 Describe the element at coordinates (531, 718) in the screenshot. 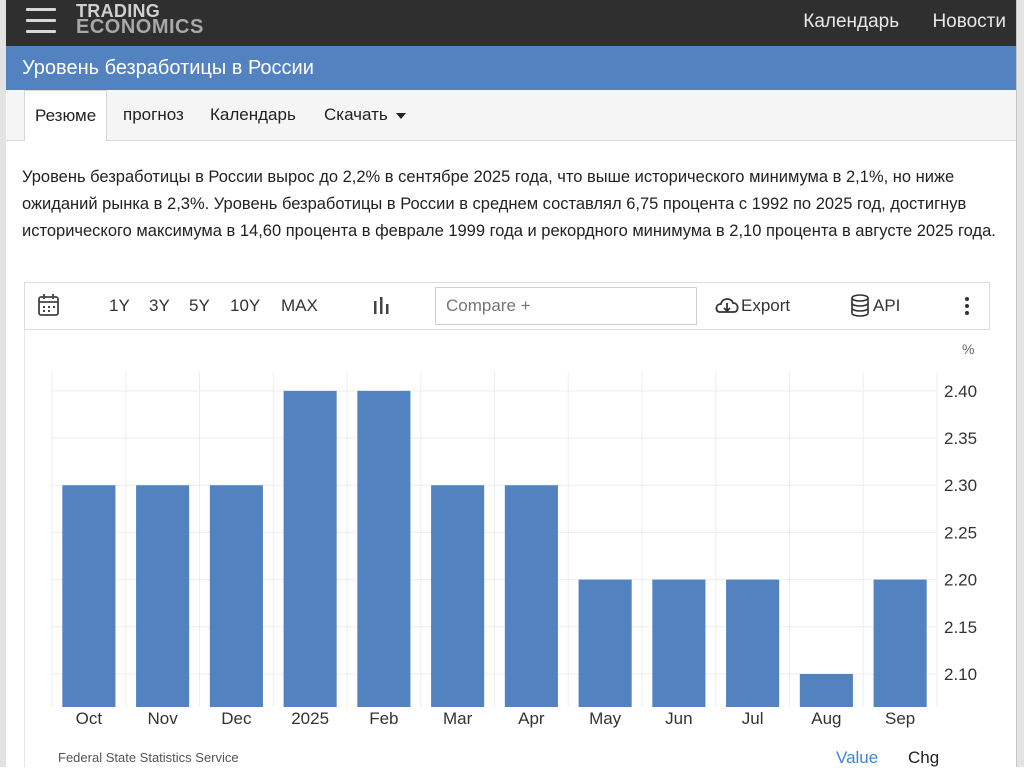

I see `x-tick-label: Apr` at that location.